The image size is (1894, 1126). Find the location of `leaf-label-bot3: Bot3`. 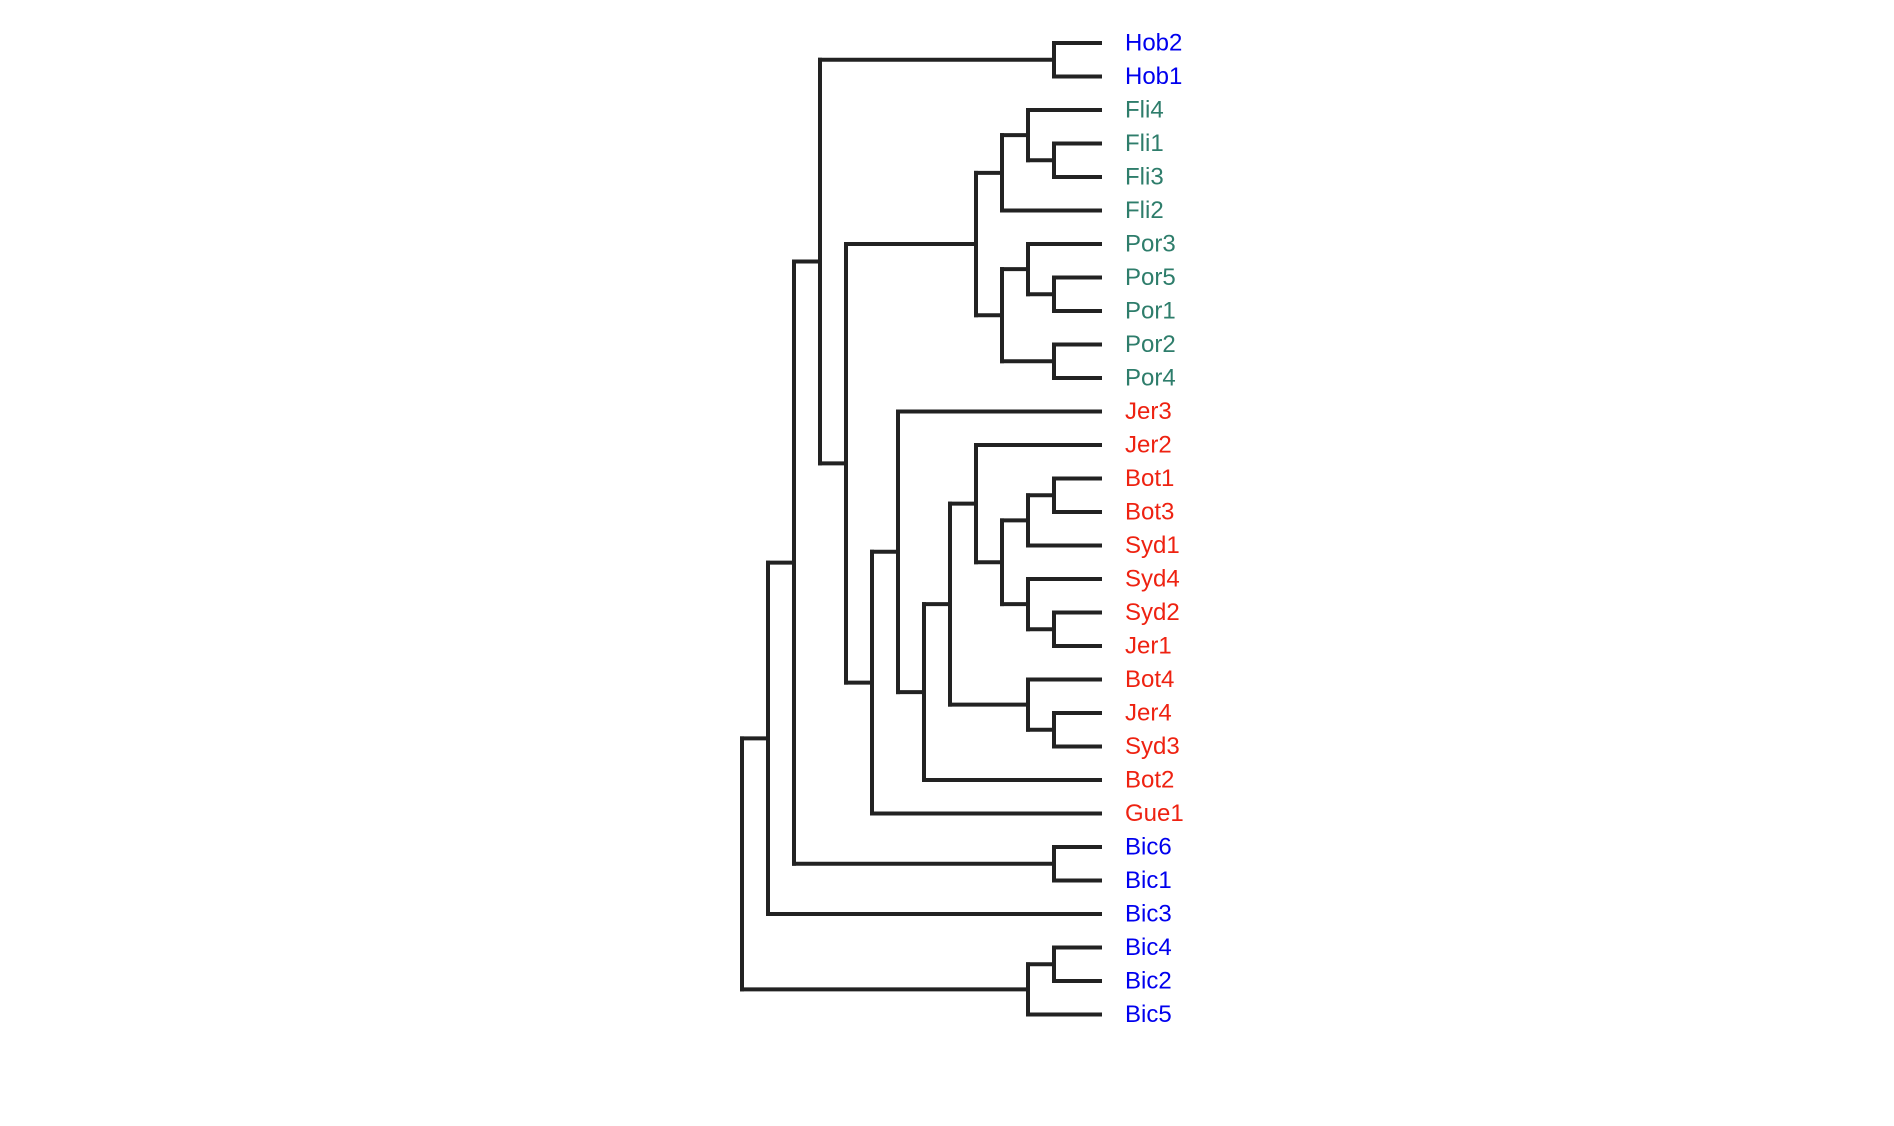

leaf-label-bot3: Bot3 is located at coordinates (1149, 512).